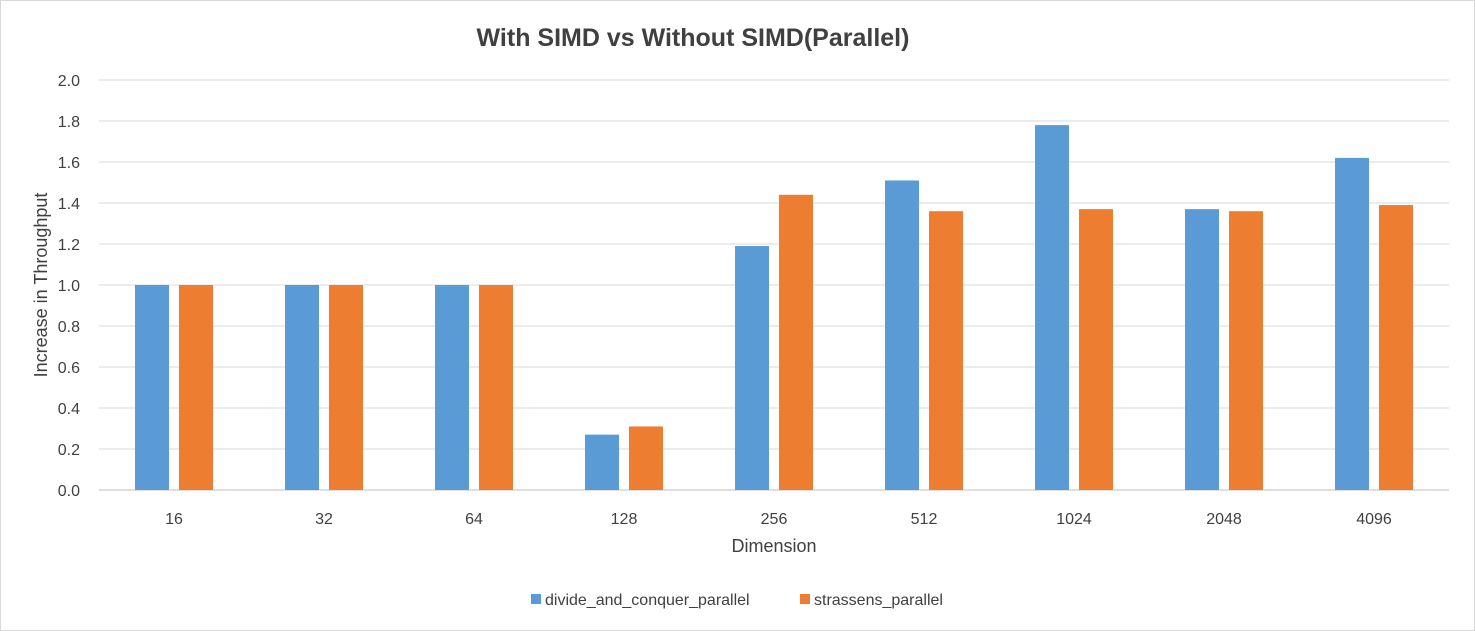 This screenshot has height=631, width=1475. Describe the element at coordinates (41, 285) in the screenshot. I see `y-axis-label: Increase in Throughput` at that location.